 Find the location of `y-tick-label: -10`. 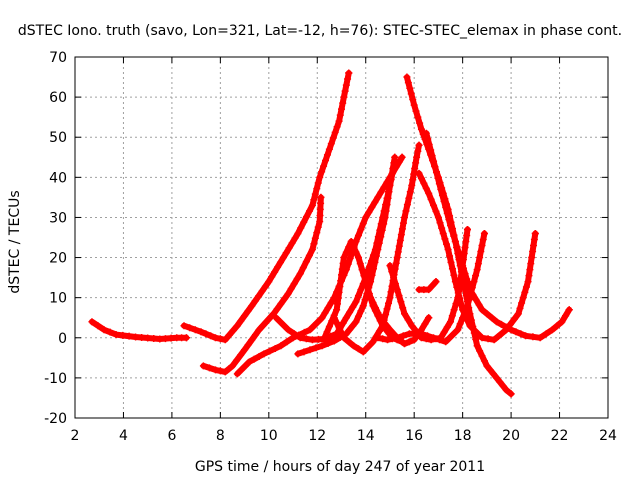

y-tick-label: -10 is located at coordinates (55, 379).